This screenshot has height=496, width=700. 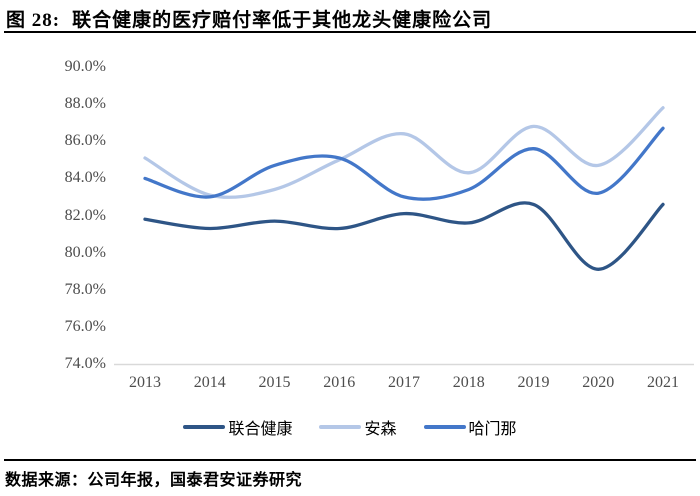 I want to click on y-tick-label: 84.0%, so click(x=85, y=178).